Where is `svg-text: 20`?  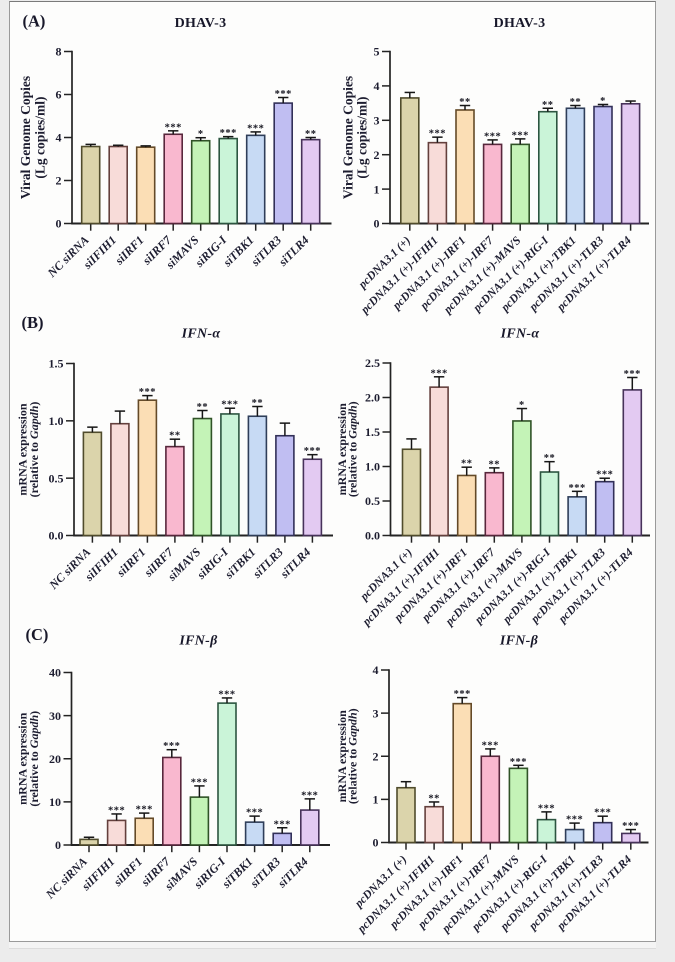 svg-text: 20 is located at coordinates (55, 759).